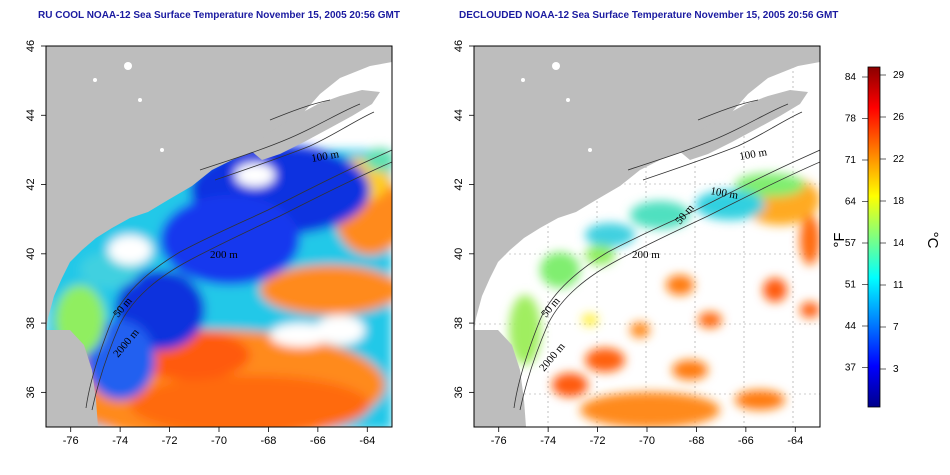  What do you see at coordinates (851, 326) in the screenshot?
I see `colorbar-fahrenheit-tick: 44` at bounding box center [851, 326].